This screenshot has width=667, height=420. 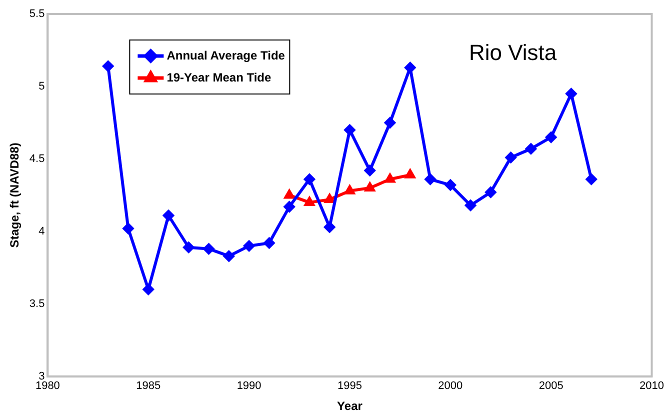 I want to click on x-tick-label: 1980, so click(x=47, y=386).